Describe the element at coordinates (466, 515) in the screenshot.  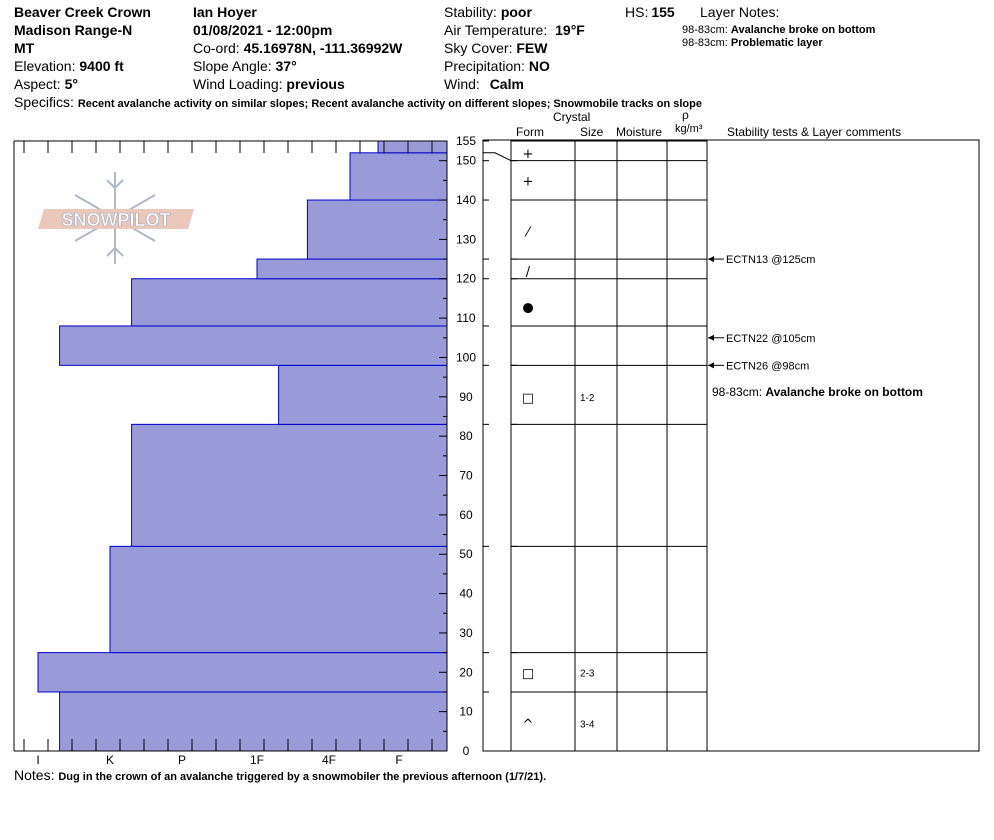
I see `depth-tick-label: 60` at that location.